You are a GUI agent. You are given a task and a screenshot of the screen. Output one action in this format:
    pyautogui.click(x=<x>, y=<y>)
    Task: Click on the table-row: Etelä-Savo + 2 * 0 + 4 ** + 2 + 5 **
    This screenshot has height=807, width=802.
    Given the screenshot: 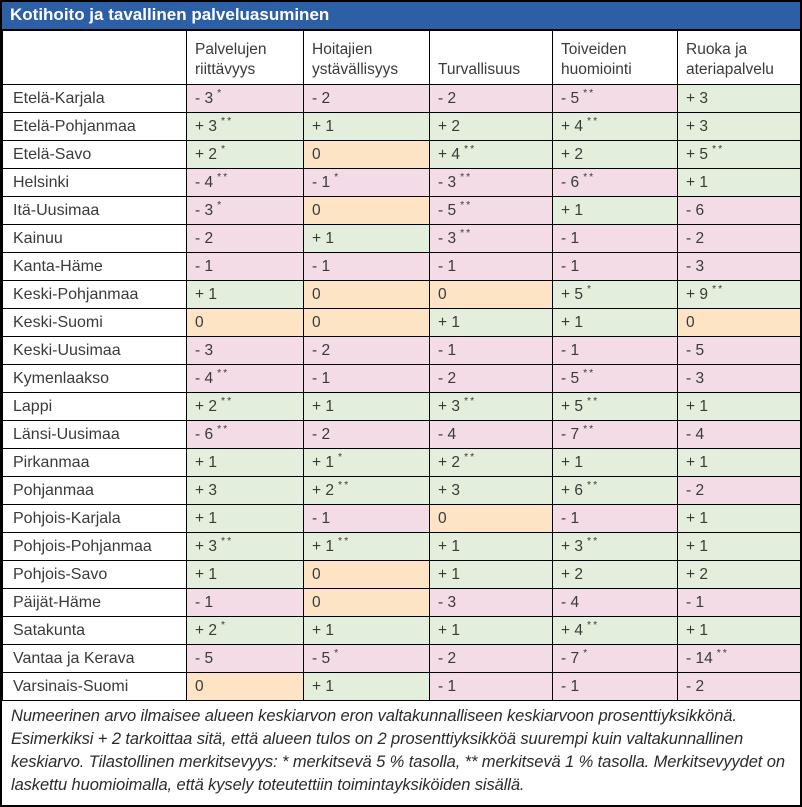 What is the action you would take?
    pyautogui.click(x=401, y=154)
    